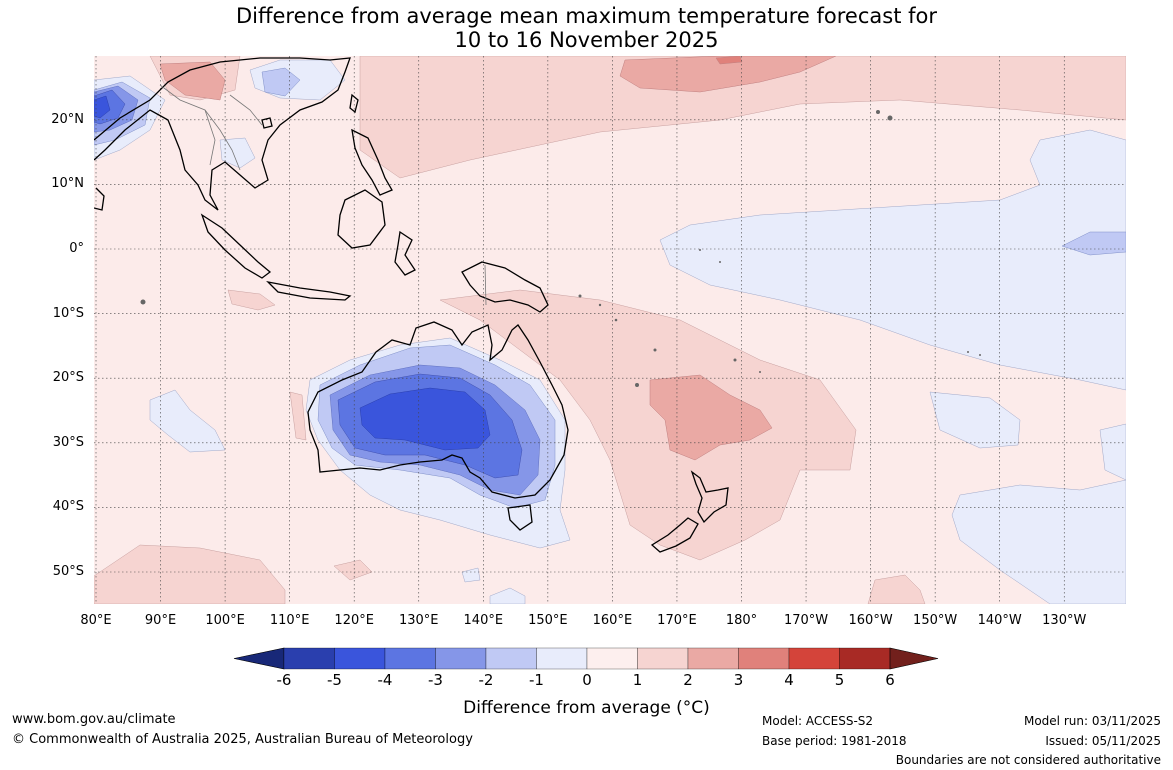 The width and height of the screenshot is (1173, 770). Describe the element at coordinates (486, 680) in the screenshot. I see `colorbar-tick-label: -2` at that location.